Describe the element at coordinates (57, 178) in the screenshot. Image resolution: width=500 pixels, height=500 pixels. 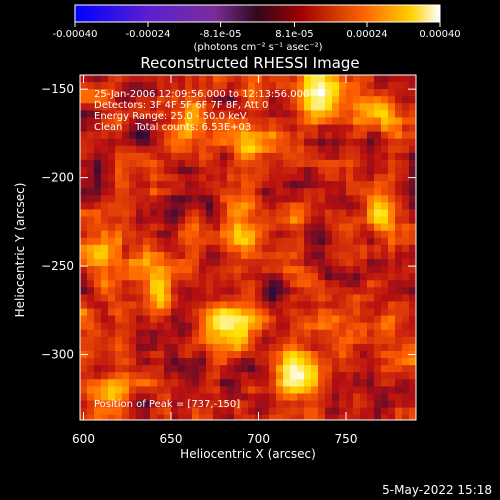
I see `y-tick-label: −200` at that location.